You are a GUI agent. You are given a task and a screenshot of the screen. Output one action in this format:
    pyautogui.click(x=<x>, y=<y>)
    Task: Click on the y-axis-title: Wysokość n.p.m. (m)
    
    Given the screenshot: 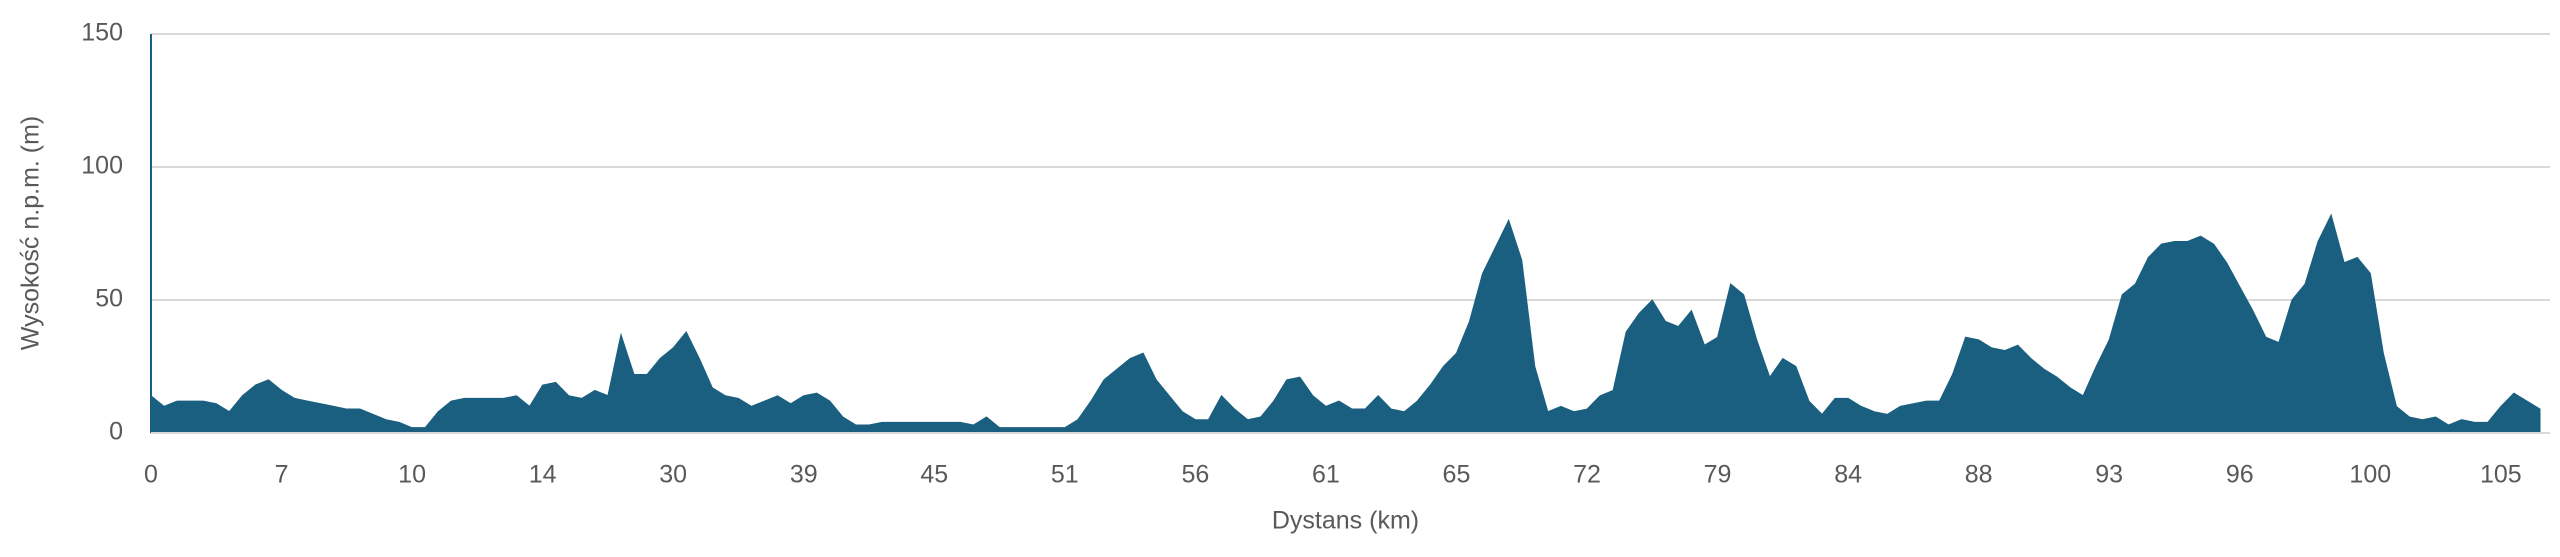 What is the action you would take?
    pyautogui.click(x=31, y=233)
    